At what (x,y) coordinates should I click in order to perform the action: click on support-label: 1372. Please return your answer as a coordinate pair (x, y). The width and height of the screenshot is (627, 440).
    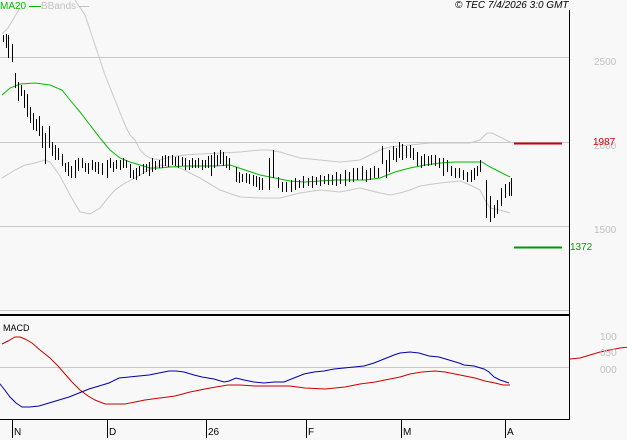
    Looking at the image, I should click on (581, 247).